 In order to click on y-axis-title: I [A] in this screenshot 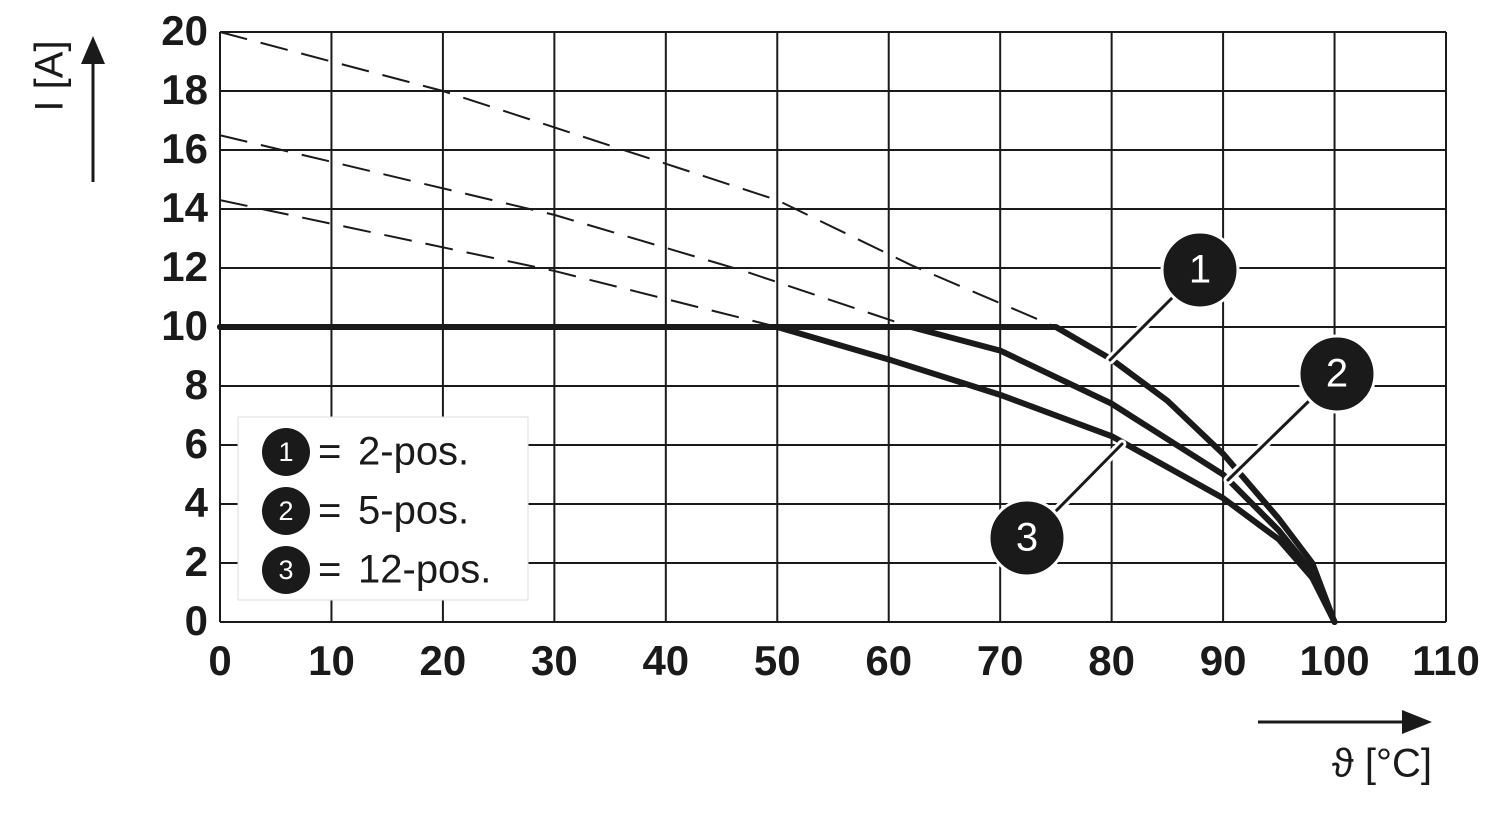, I will do `click(50, 75)`.